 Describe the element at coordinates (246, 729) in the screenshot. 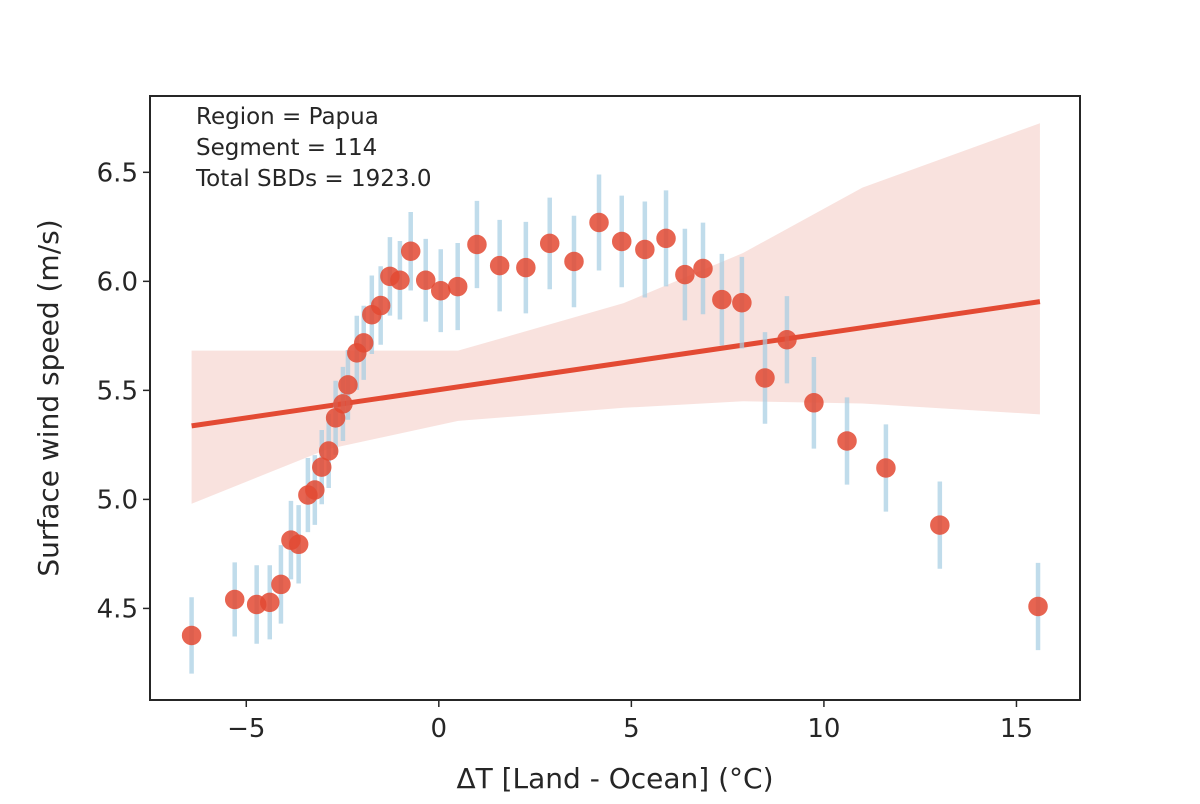

I see `x-tick-label: −5` at that location.